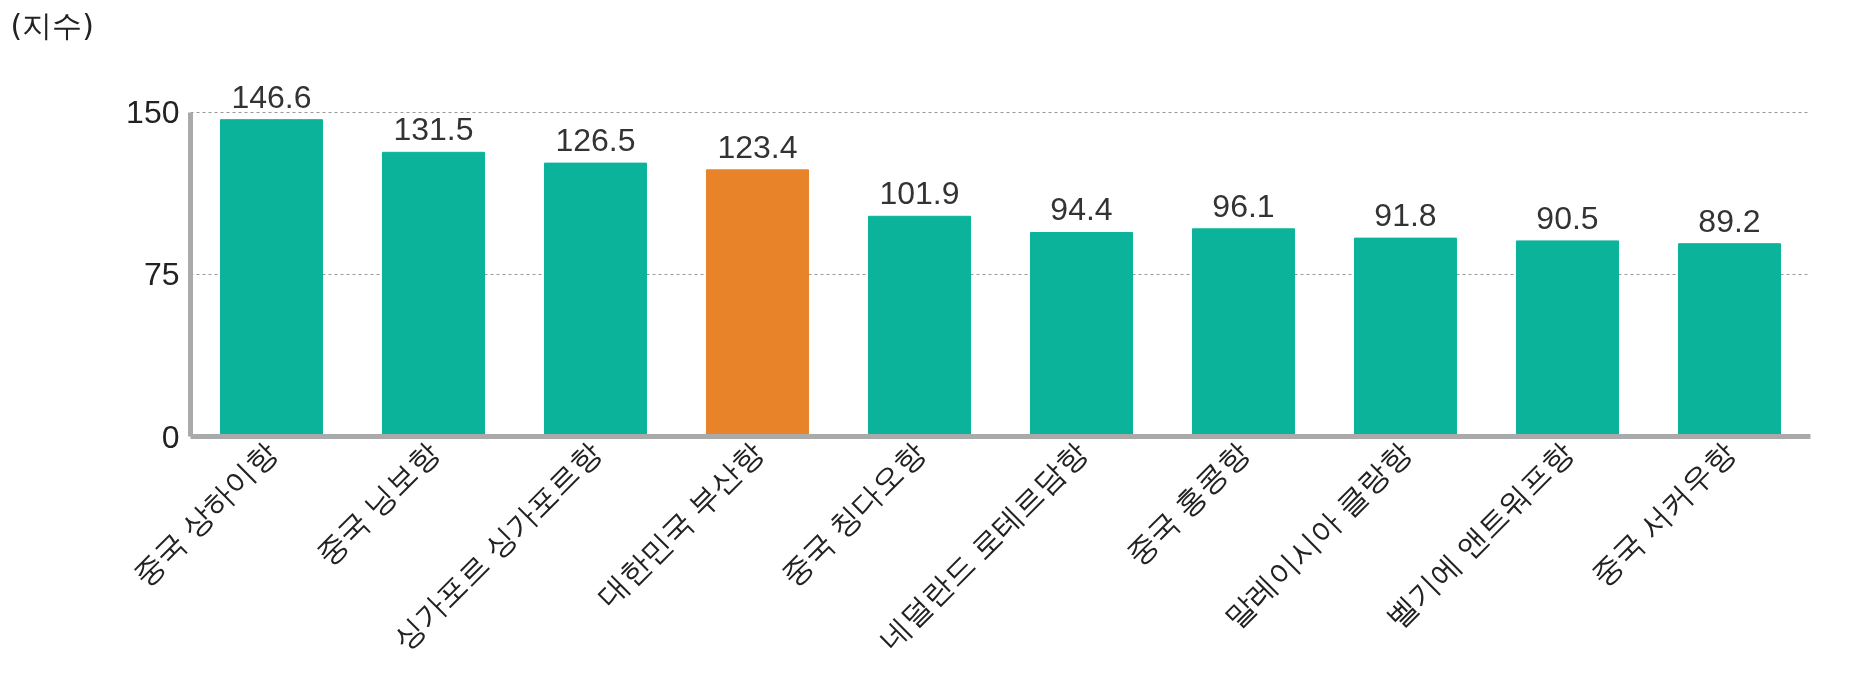 The height and width of the screenshot is (679, 1862). I want to click on y-tick-label: 150, so click(153, 112).